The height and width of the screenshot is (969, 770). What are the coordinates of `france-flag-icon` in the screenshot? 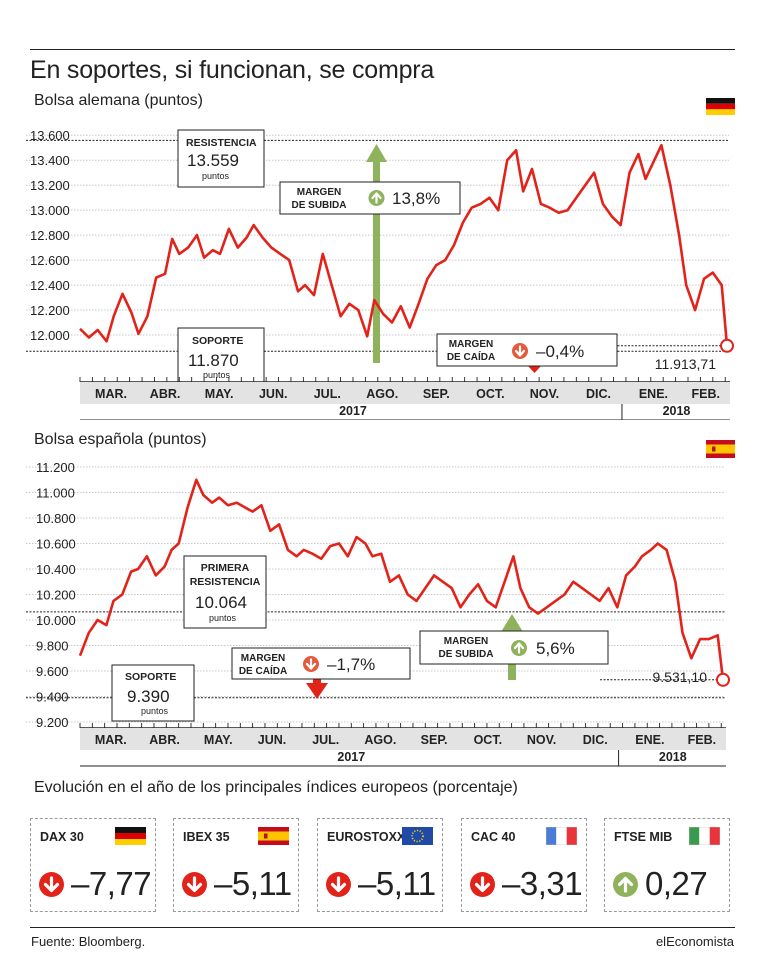 It's located at (561, 836).